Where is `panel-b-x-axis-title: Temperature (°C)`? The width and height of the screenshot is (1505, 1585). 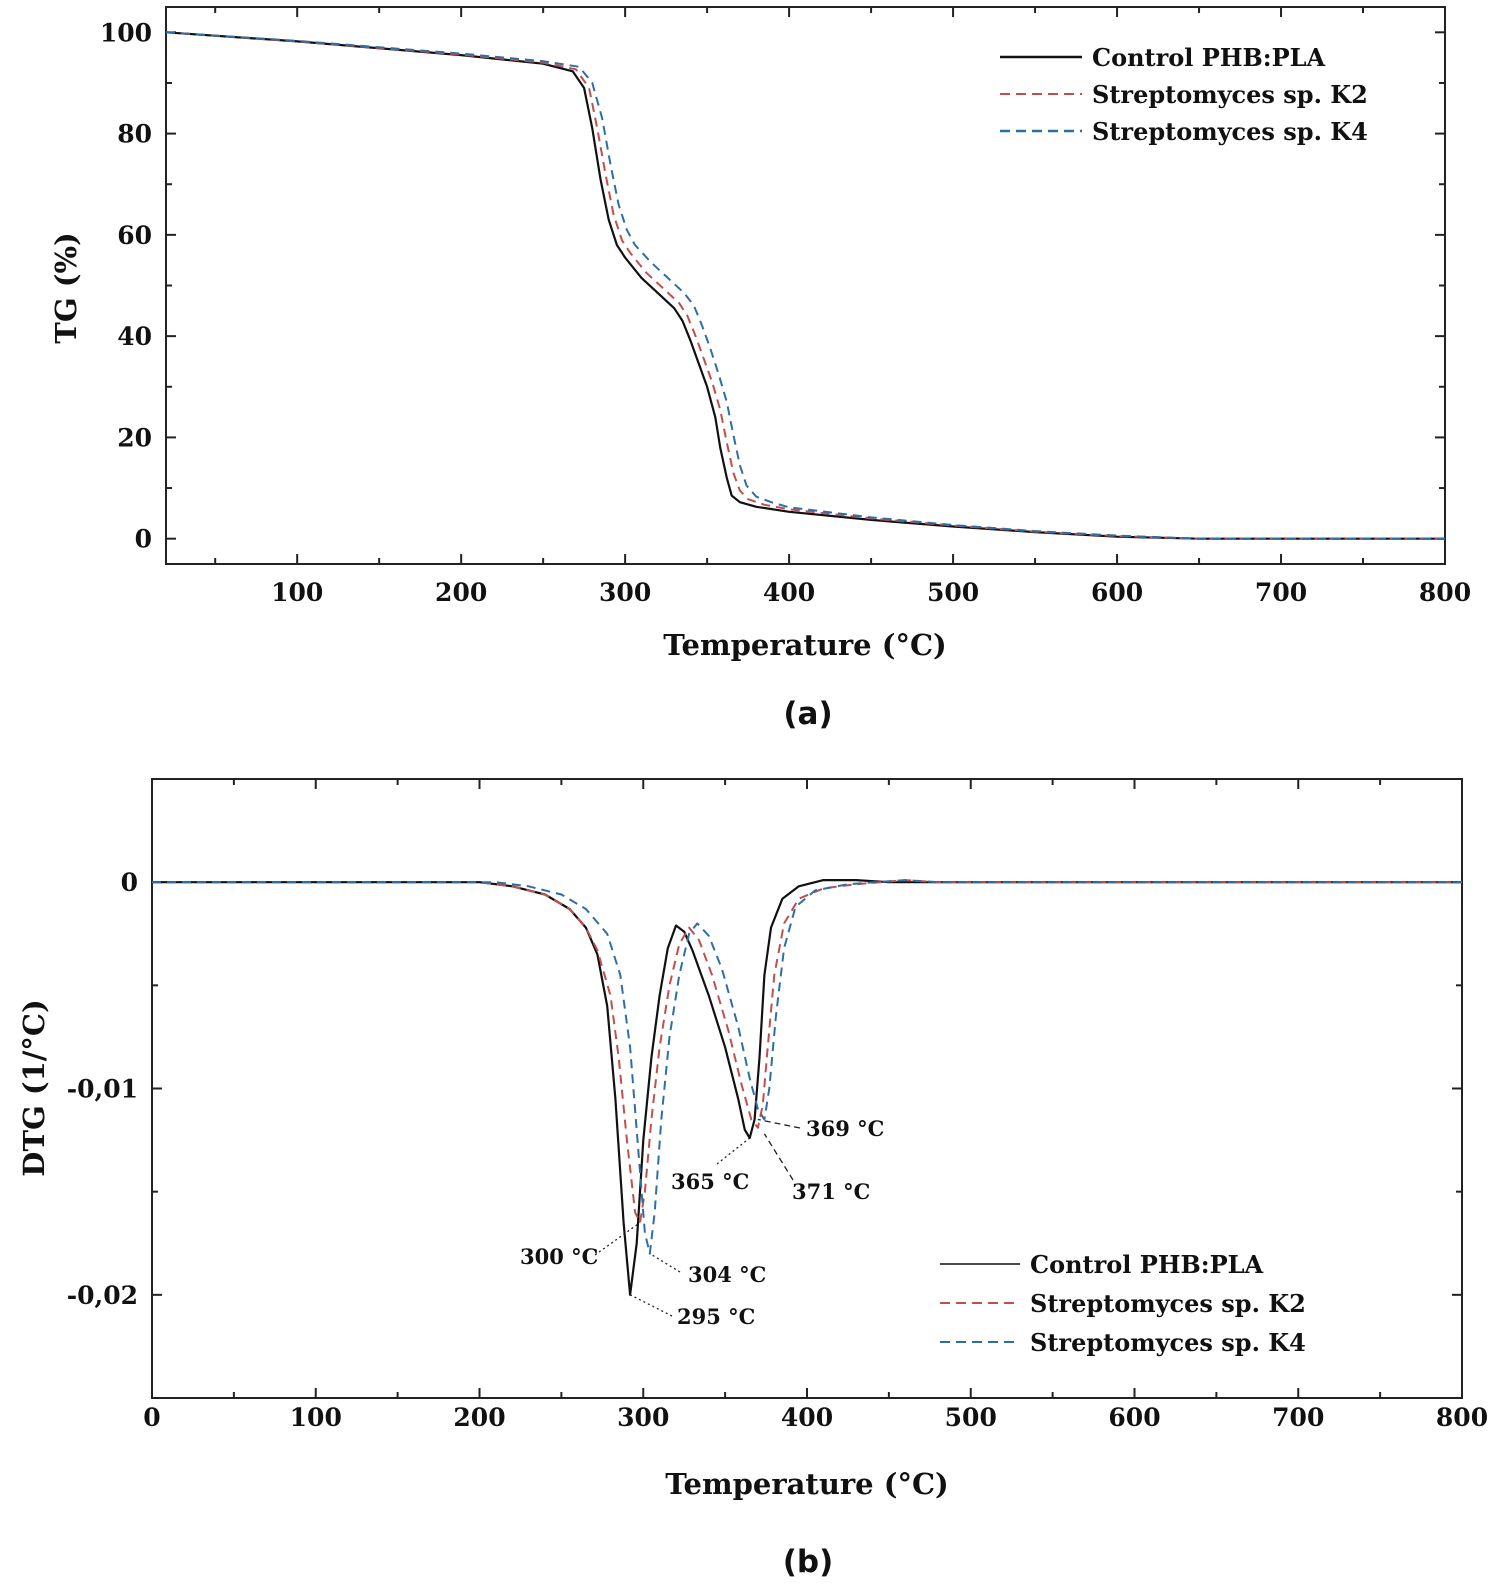 panel-b-x-axis-title: Temperature (°C) is located at coordinates (807, 1484).